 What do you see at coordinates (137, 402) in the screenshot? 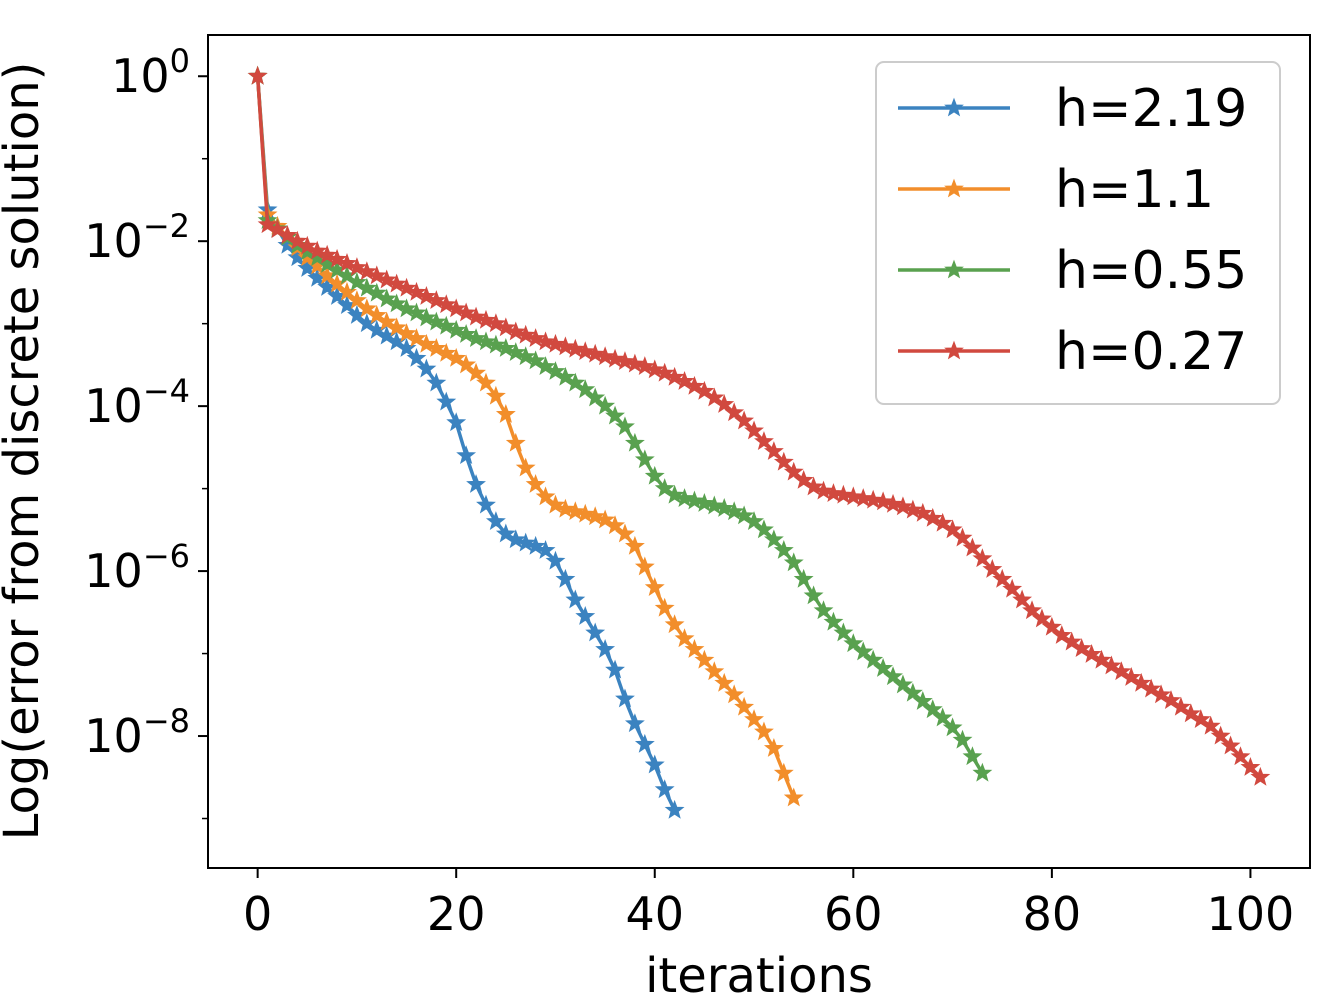
I see `y-tick-label: 10⁻⁴` at bounding box center [137, 402].